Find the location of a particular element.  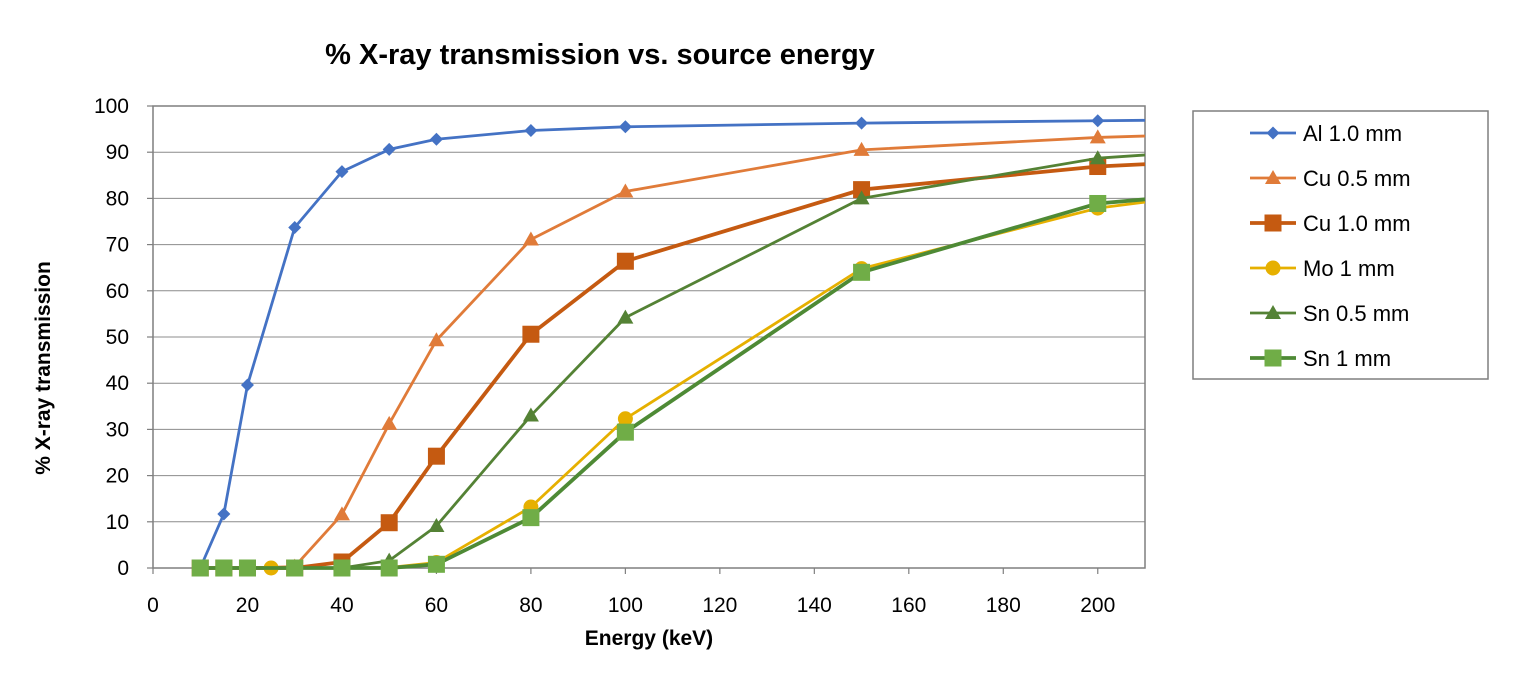

y-tick-label: 90 is located at coordinates (117, 152).